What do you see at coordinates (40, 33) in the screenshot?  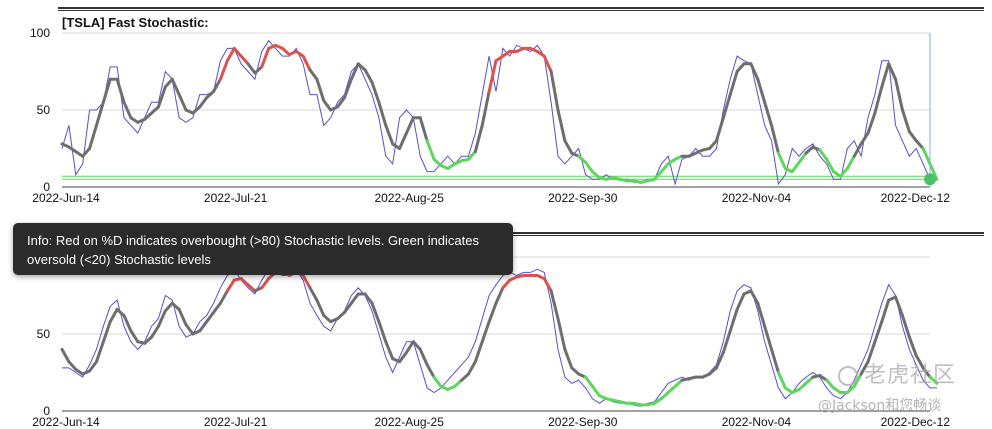 I see `y-tick-label: 100` at bounding box center [40, 33].